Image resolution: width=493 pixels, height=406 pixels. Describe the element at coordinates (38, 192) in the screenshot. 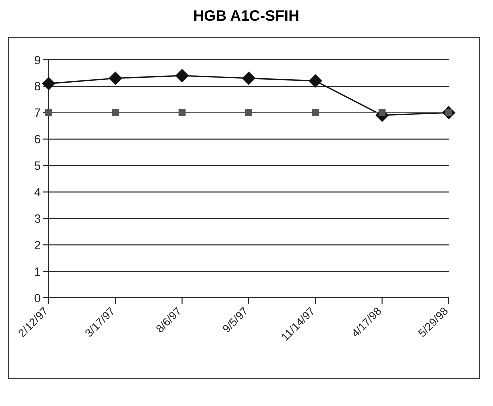

I see `y-tick-label: 4` at that location.